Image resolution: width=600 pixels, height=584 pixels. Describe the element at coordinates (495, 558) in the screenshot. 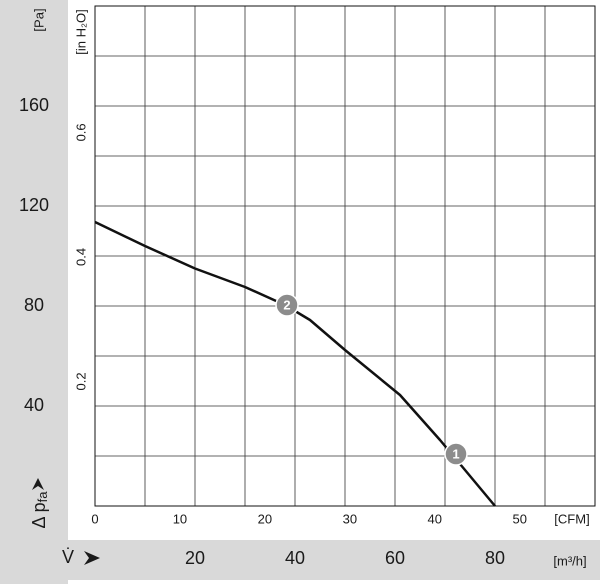

I see `x-tick-label: 80` at that location.